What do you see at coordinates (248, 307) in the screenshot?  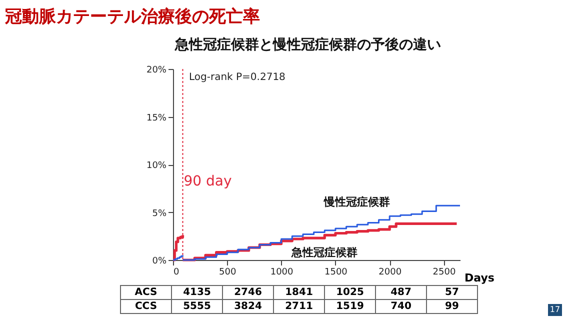 I see `text: 3824` at bounding box center [248, 307].